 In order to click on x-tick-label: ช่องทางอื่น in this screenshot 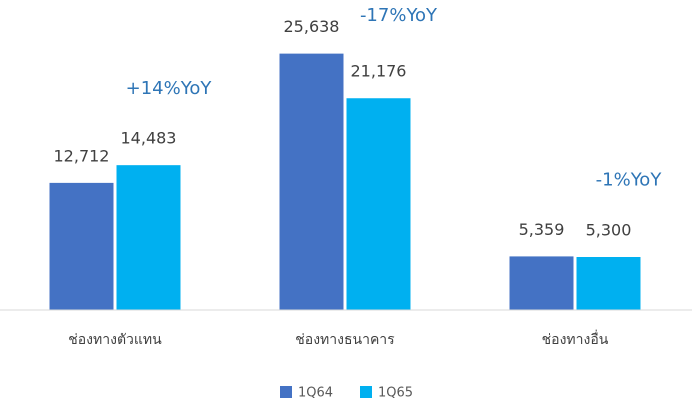, I will do `click(575, 339)`.